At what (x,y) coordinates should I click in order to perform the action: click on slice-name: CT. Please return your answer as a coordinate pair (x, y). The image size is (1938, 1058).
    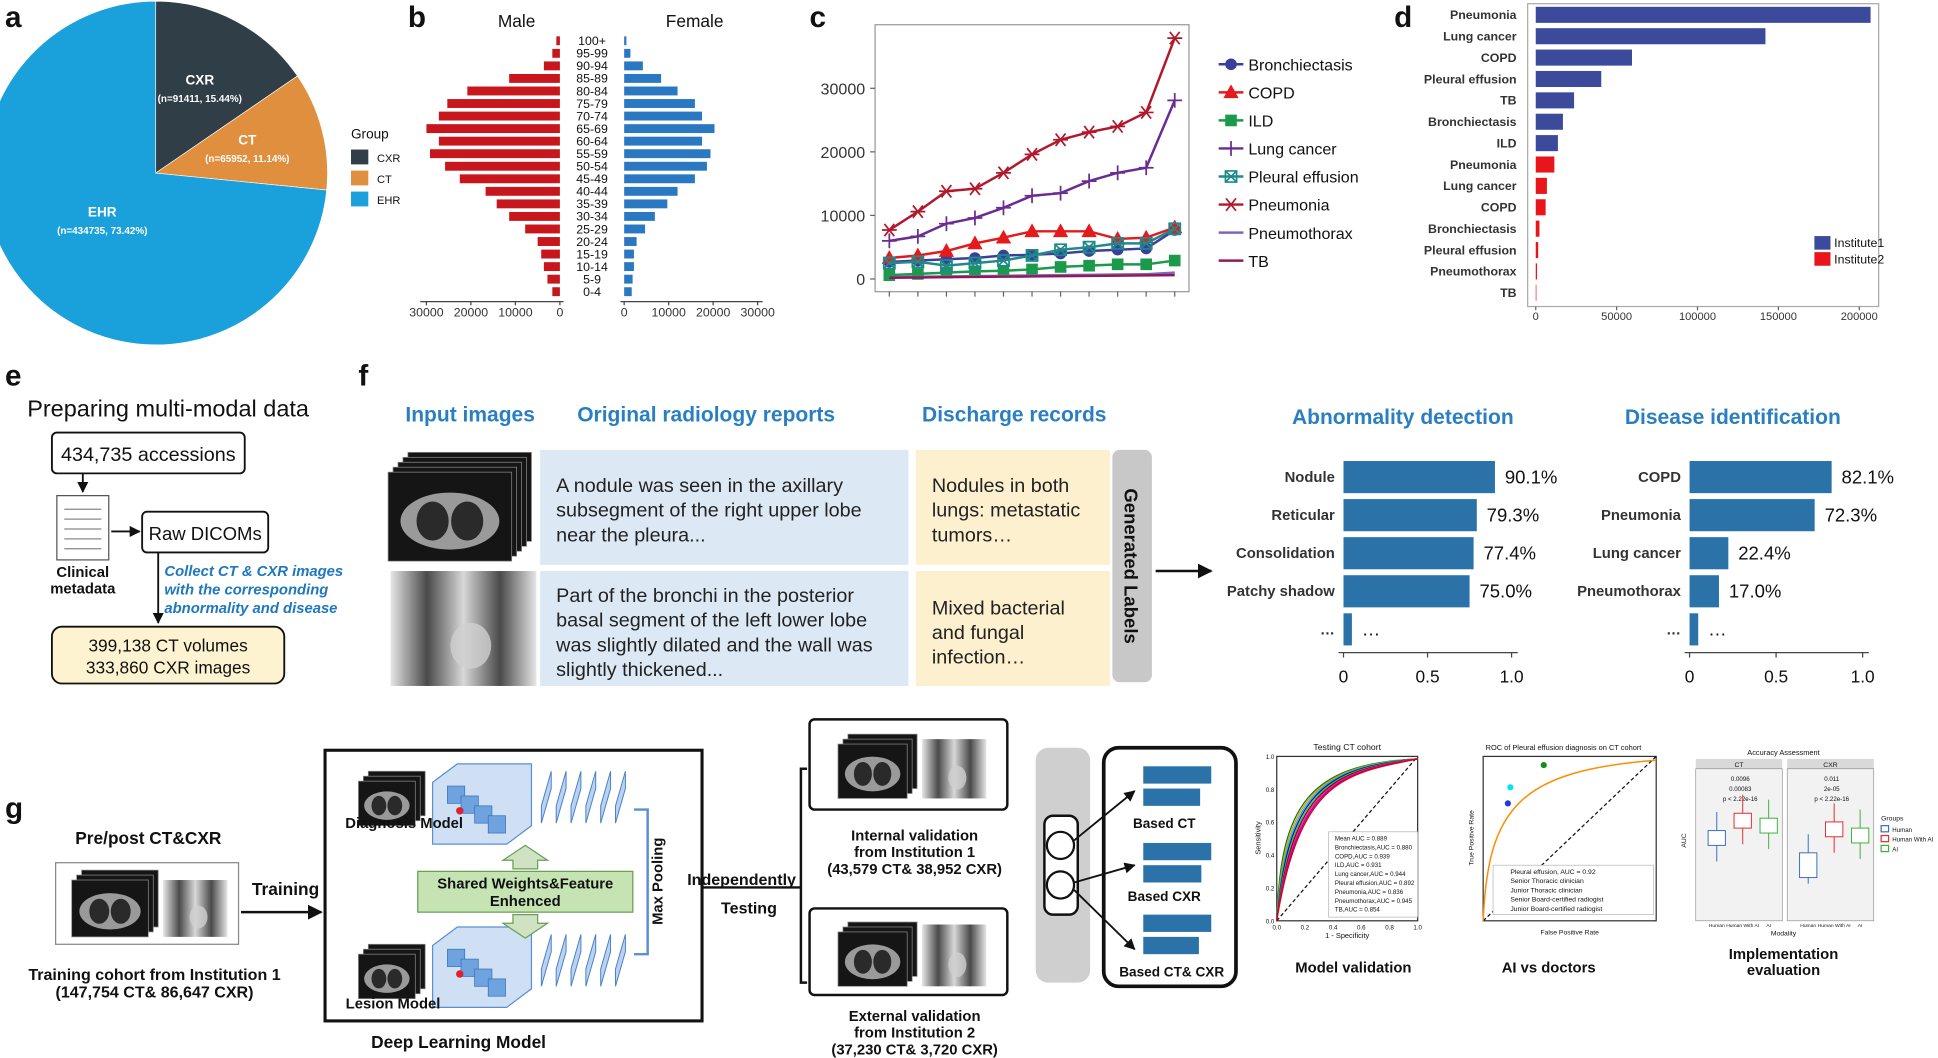
    Looking at the image, I should click on (247, 140).